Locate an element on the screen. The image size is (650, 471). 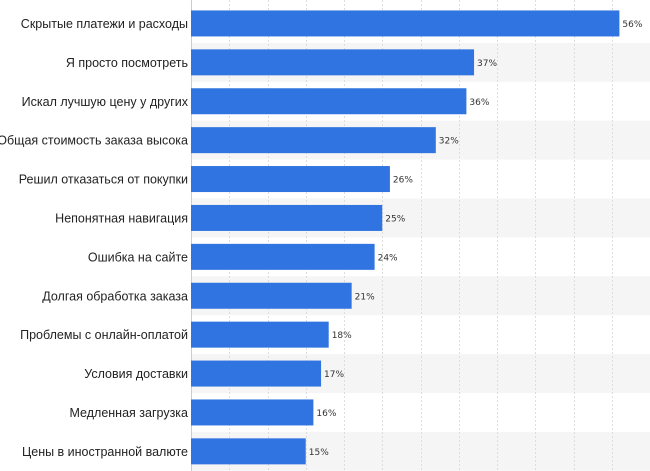
category-label: Цены в иностранной валюте is located at coordinates (105, 452).